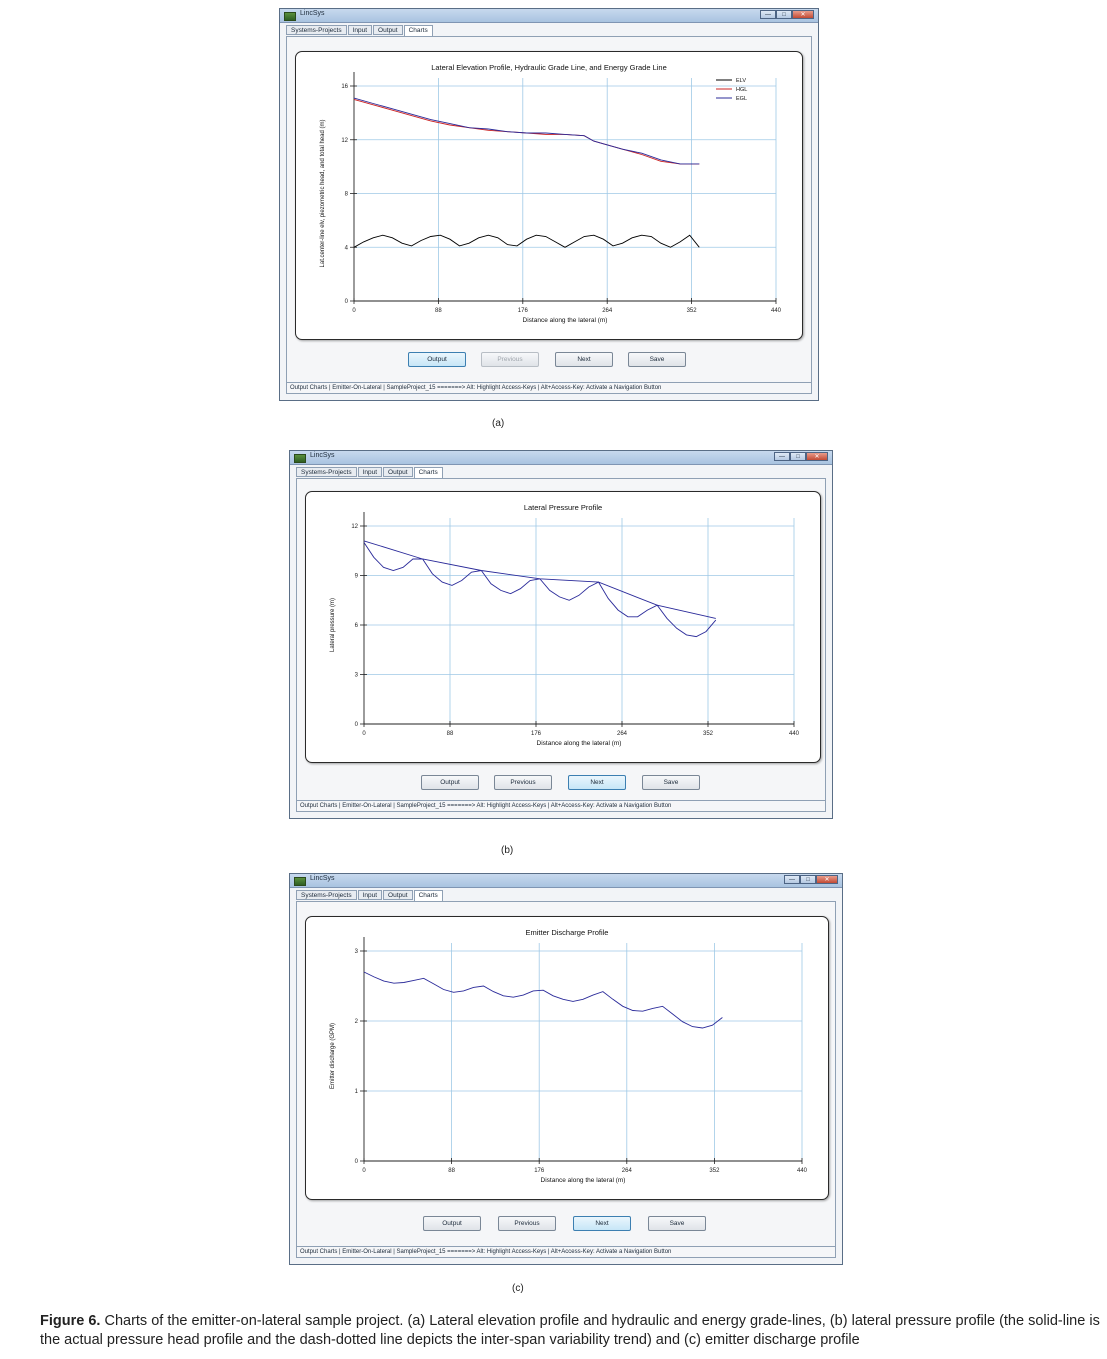 The image size is (1107, 1359). I want to click on x-tick-label: 0, so click(364, 1171).